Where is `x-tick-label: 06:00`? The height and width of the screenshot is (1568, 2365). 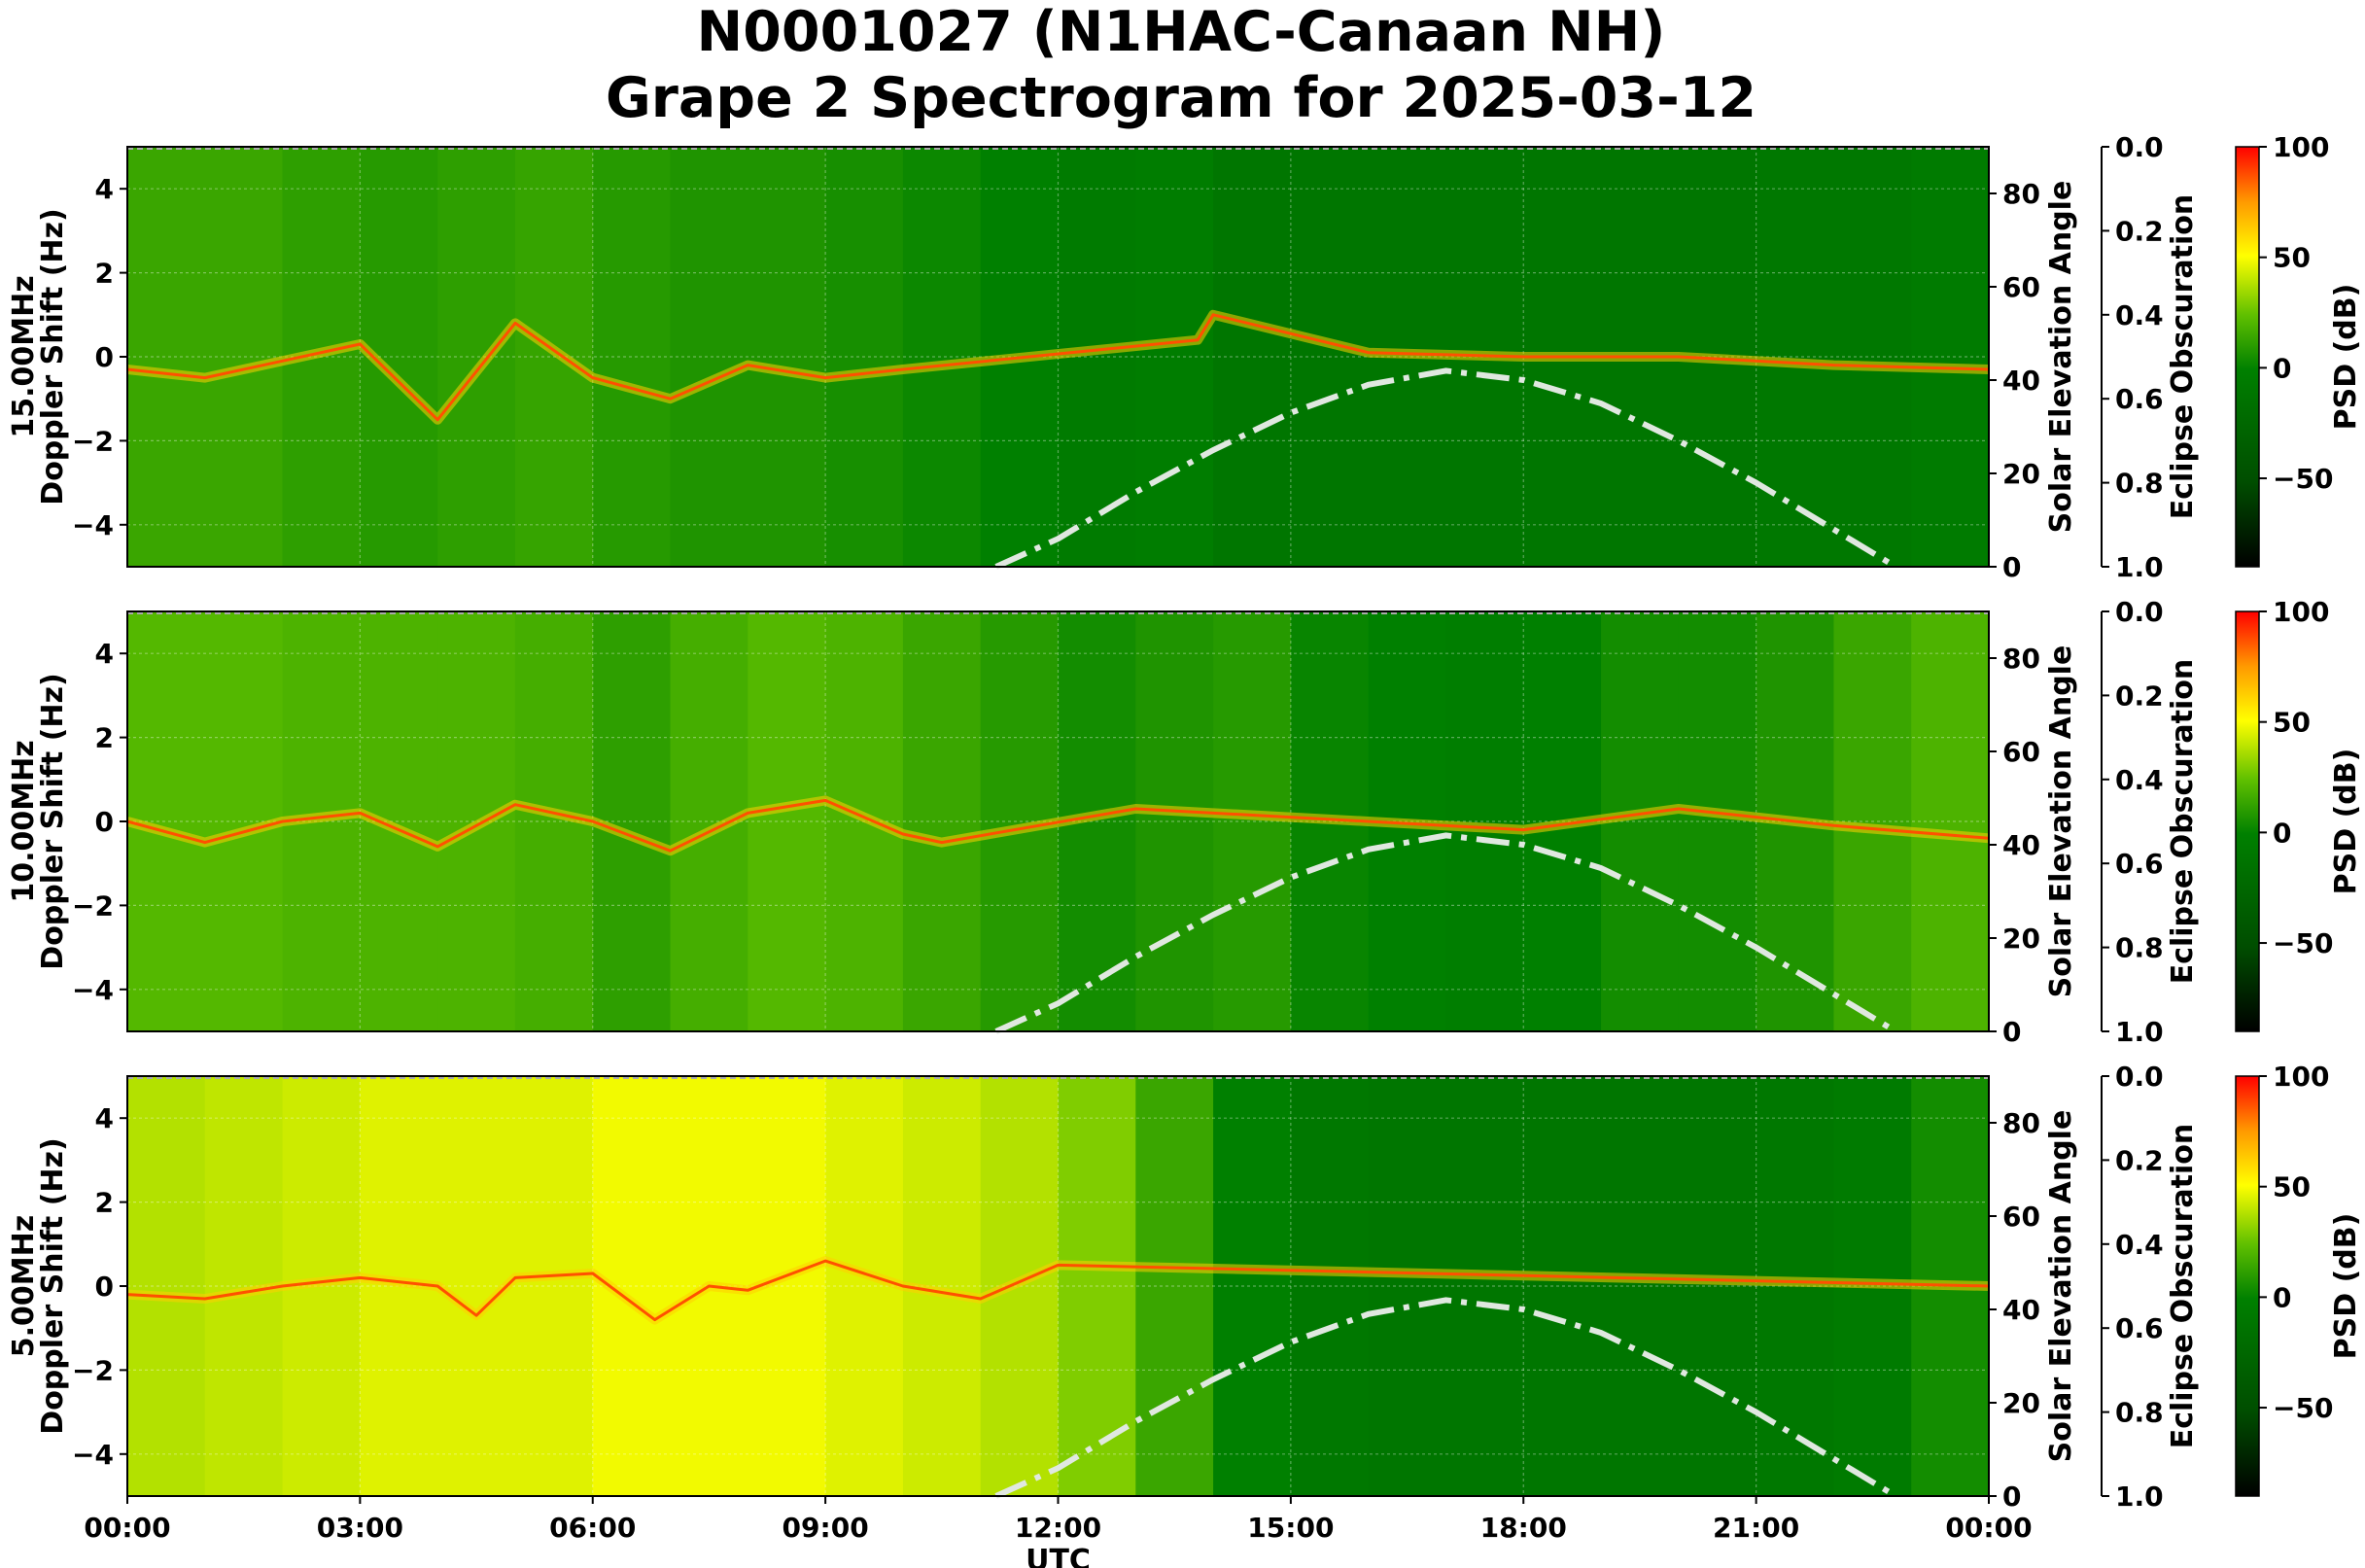
x-tick-label: 06:00 is located at coordinates (592, 1528).